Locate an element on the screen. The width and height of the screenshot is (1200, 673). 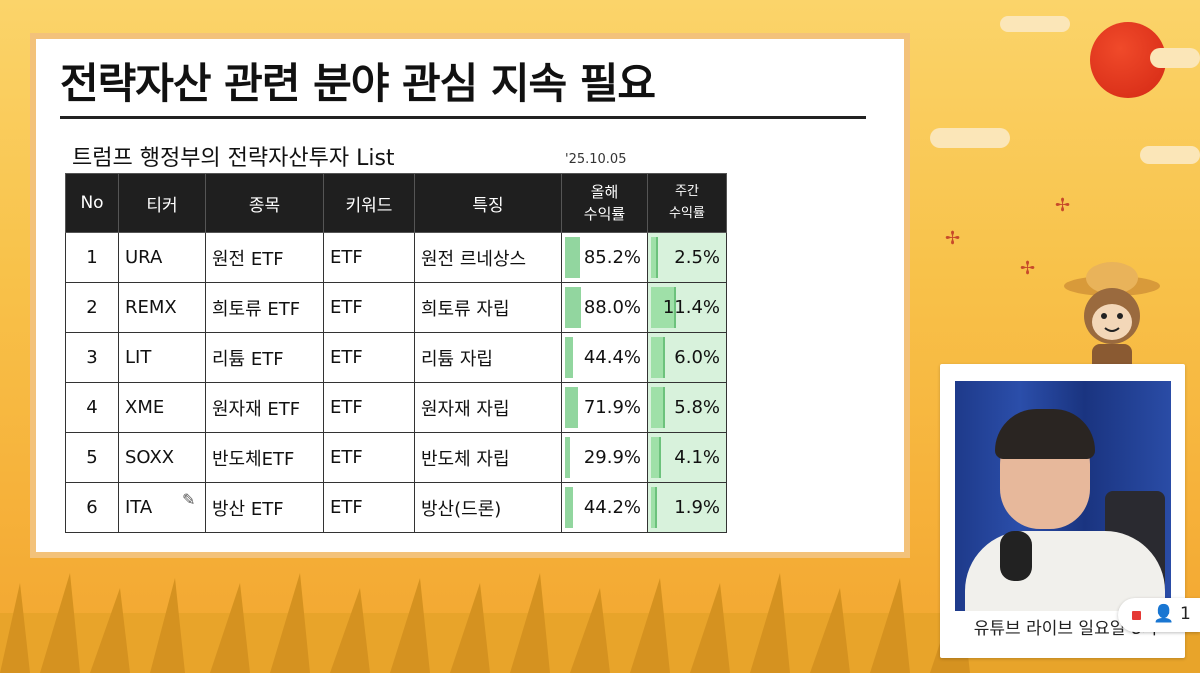
header-ytd-return: 올해 수익률 is located at coordinates (604, 203).